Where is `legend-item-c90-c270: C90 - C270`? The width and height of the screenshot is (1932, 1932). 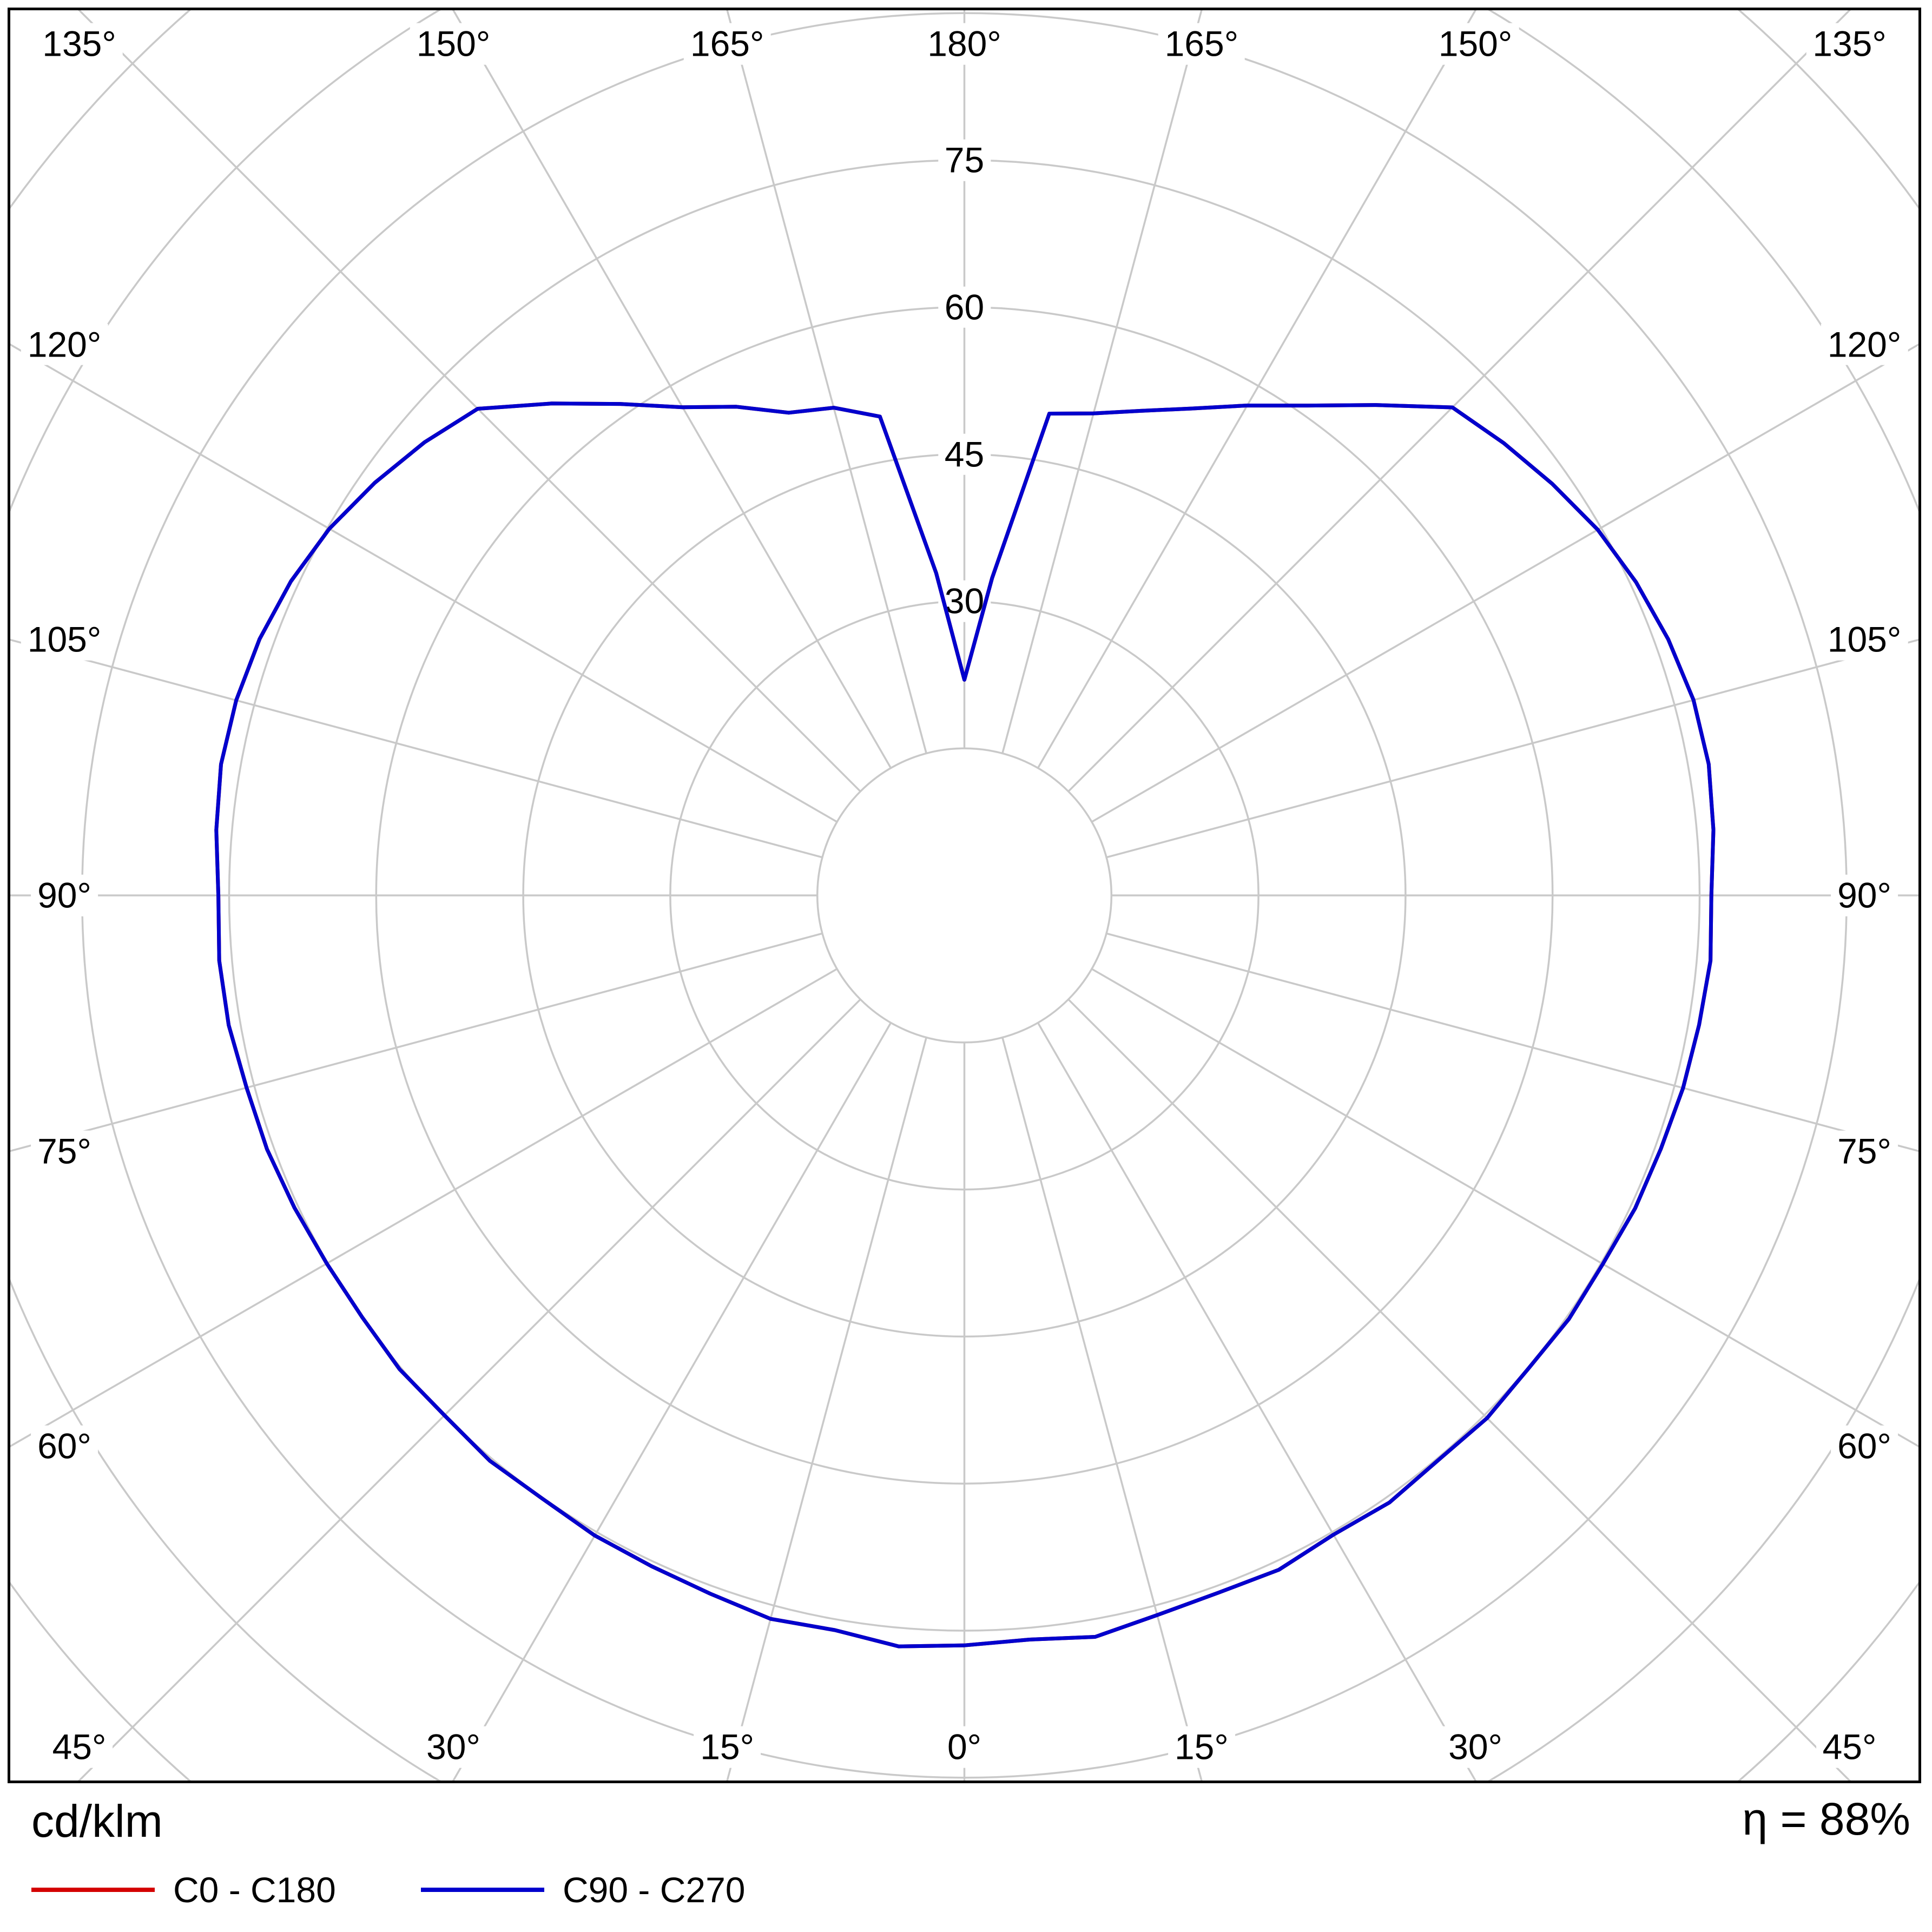
legend-item-c90-c270: C90 - C270 is located at coordinates (584, 1889).